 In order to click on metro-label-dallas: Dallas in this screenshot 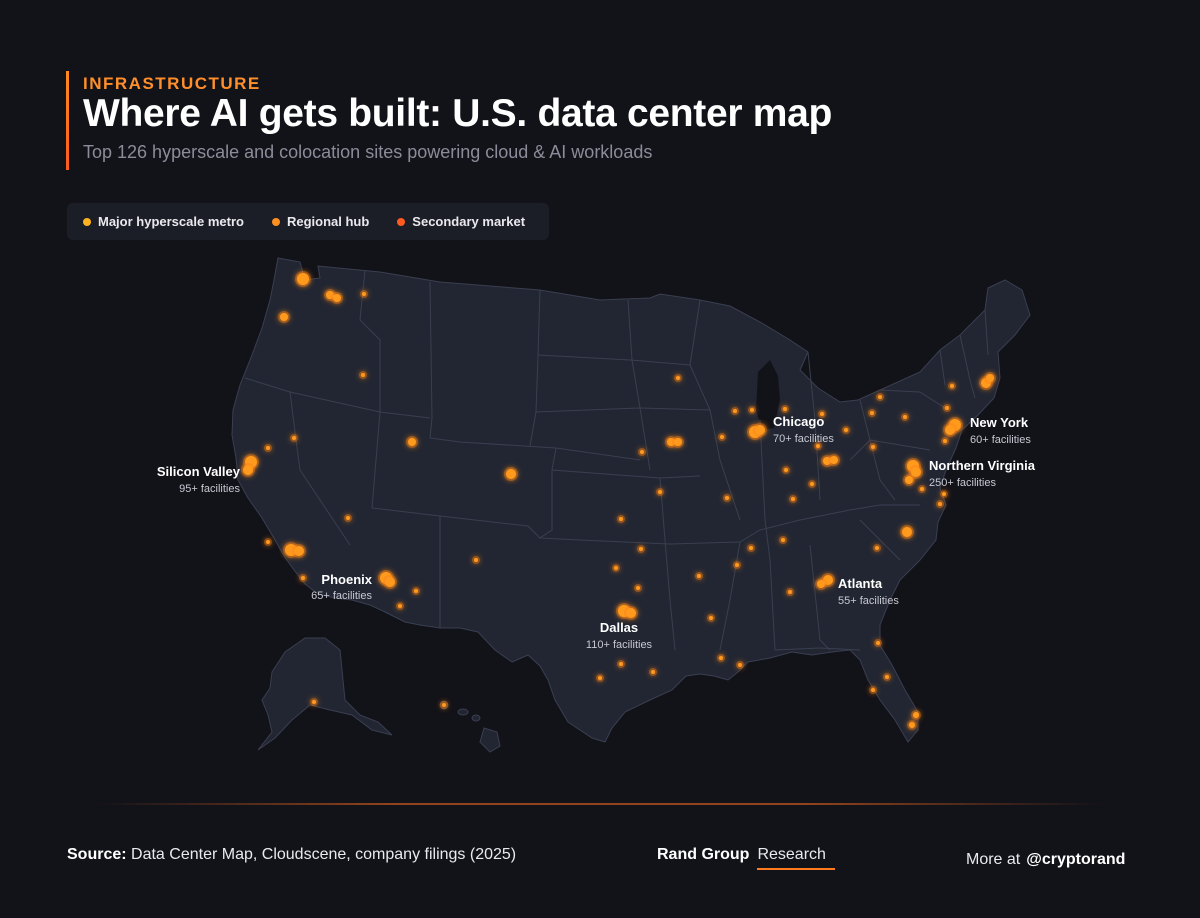, I will do `click(619, 627)`.